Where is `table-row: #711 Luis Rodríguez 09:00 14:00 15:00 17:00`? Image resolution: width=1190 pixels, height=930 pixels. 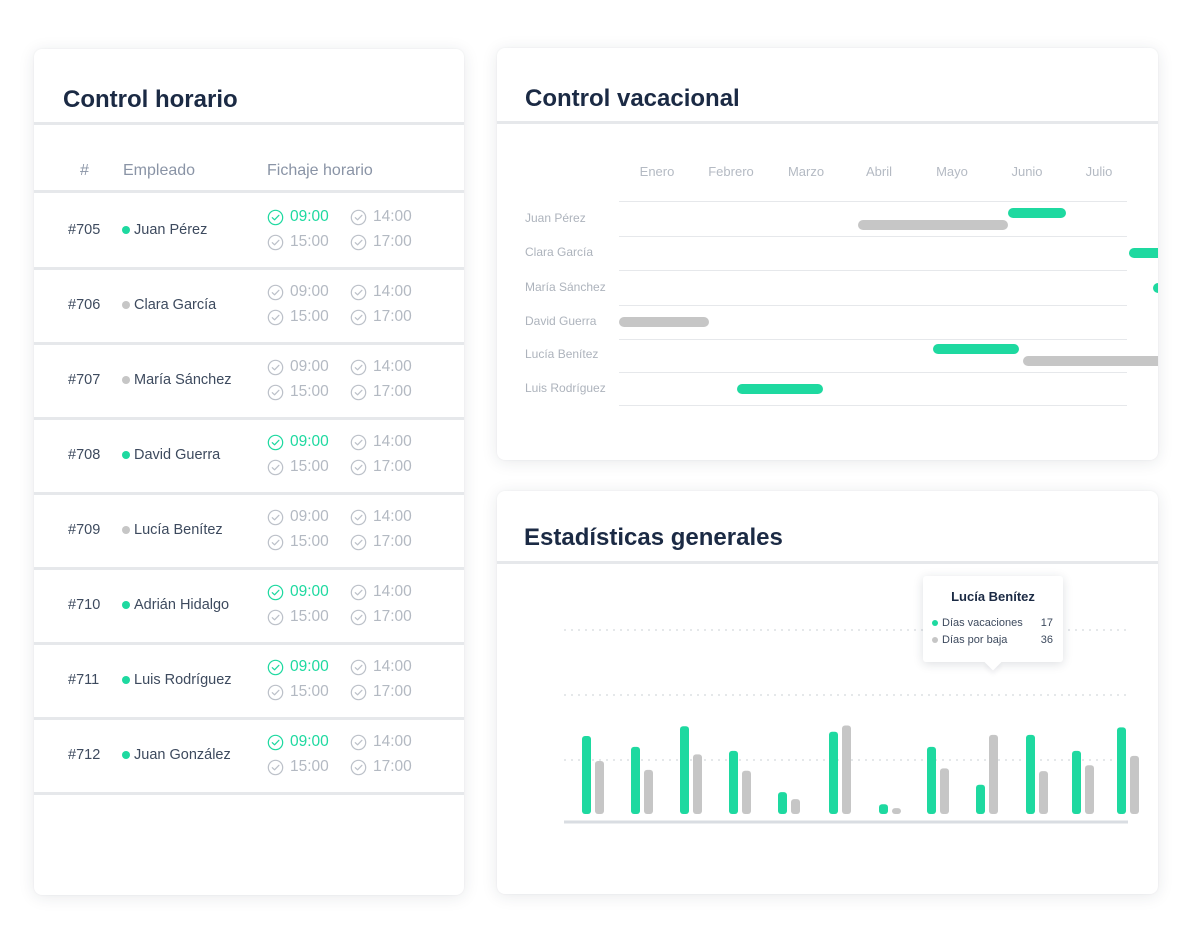 table-row: #711 Luis Rodríguez 09:00 14:00 15:00 17:00 is located at coordinates (249, 682).